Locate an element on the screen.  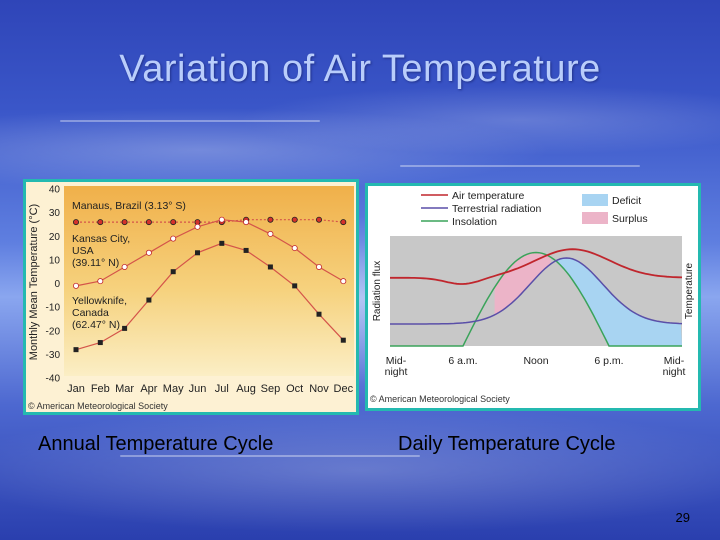
yellowknife-label-line1: Yellowknife, is located at coordinates (99, 301).